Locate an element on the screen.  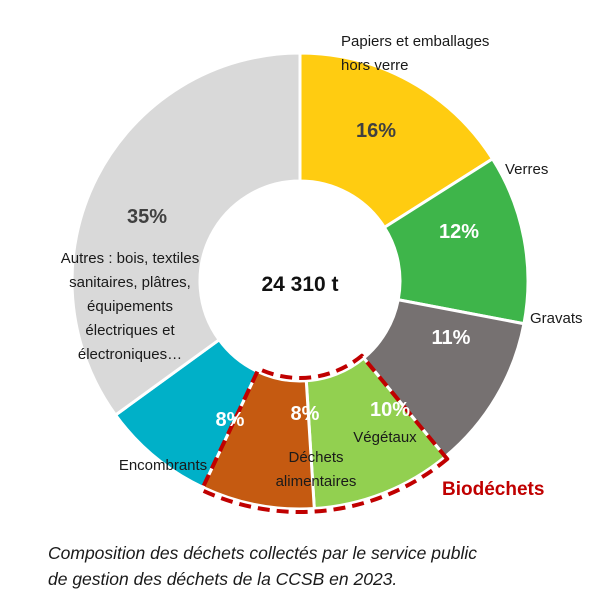
category-label-papiers-et-emballages-hors-verre: Papiers et emballages hors verre is located at coordinates (415, 53).